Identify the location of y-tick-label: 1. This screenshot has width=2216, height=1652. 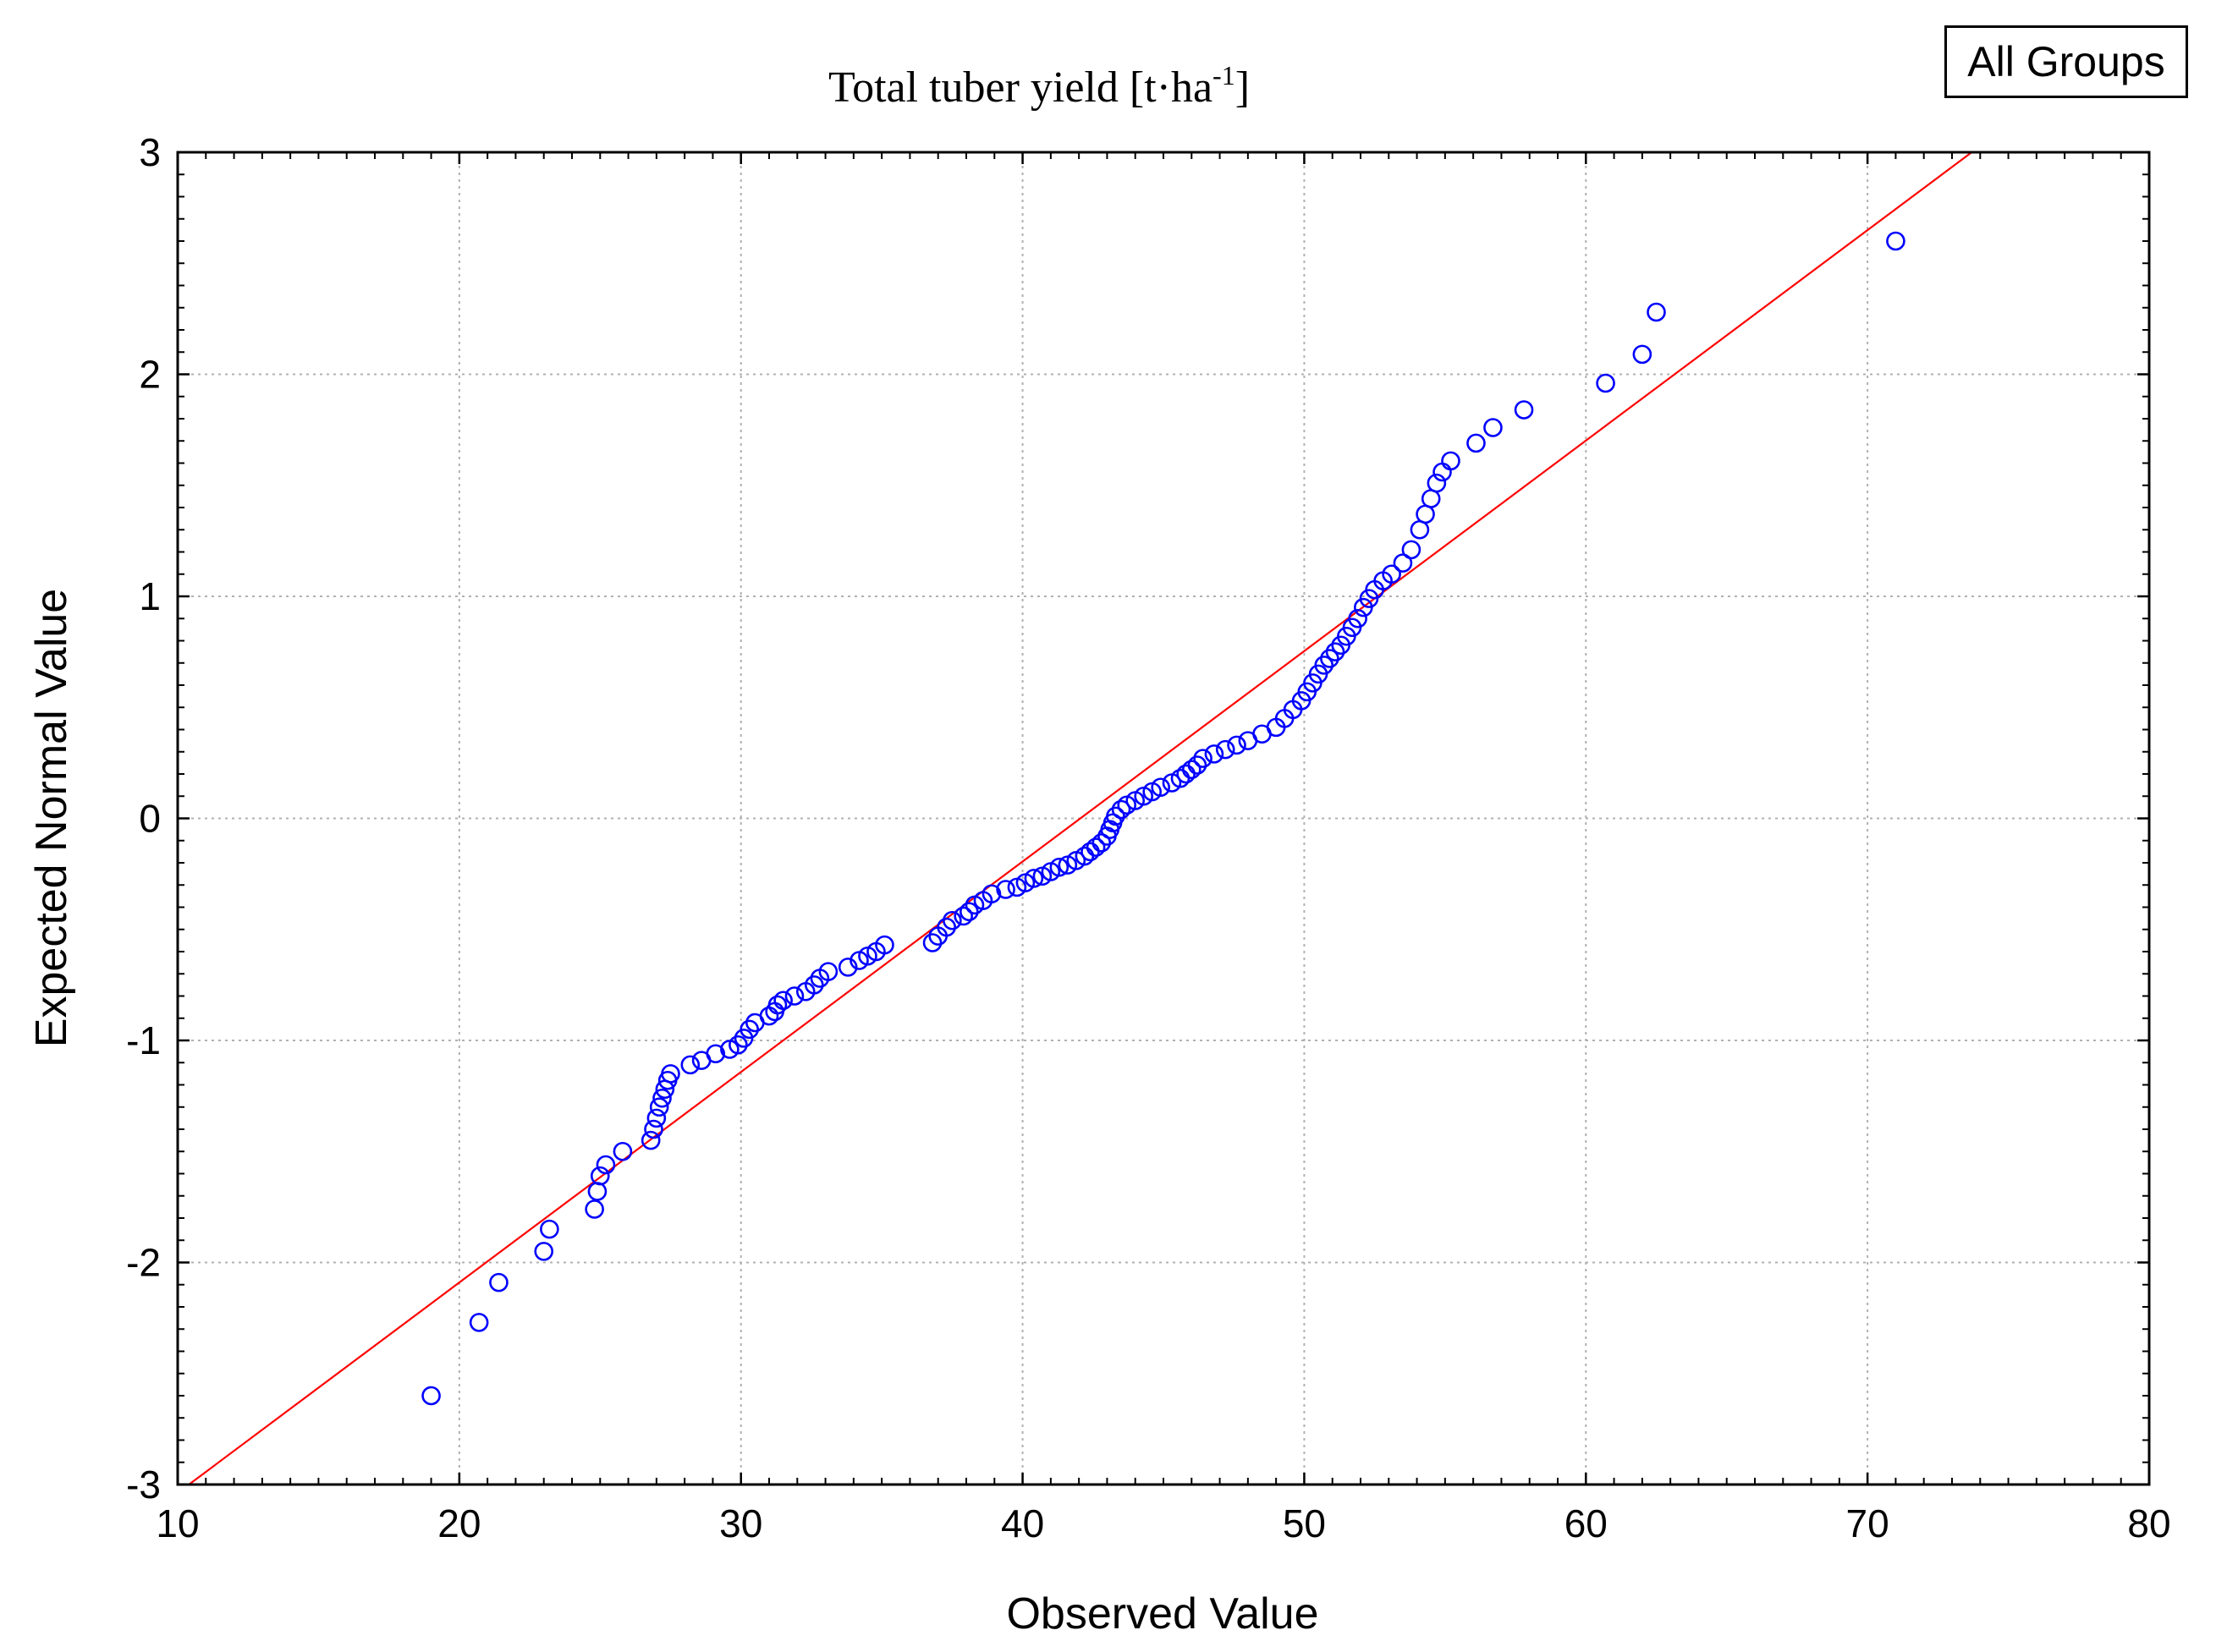
(150, 596).